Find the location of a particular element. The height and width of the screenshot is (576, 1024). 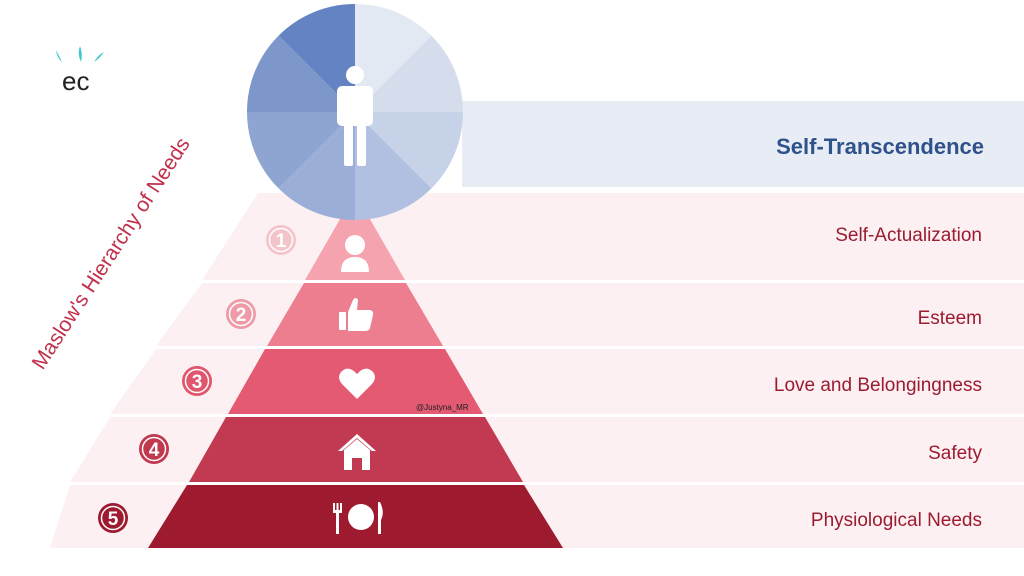

badge-number-1: 1 is located at coordinates (281, 241).